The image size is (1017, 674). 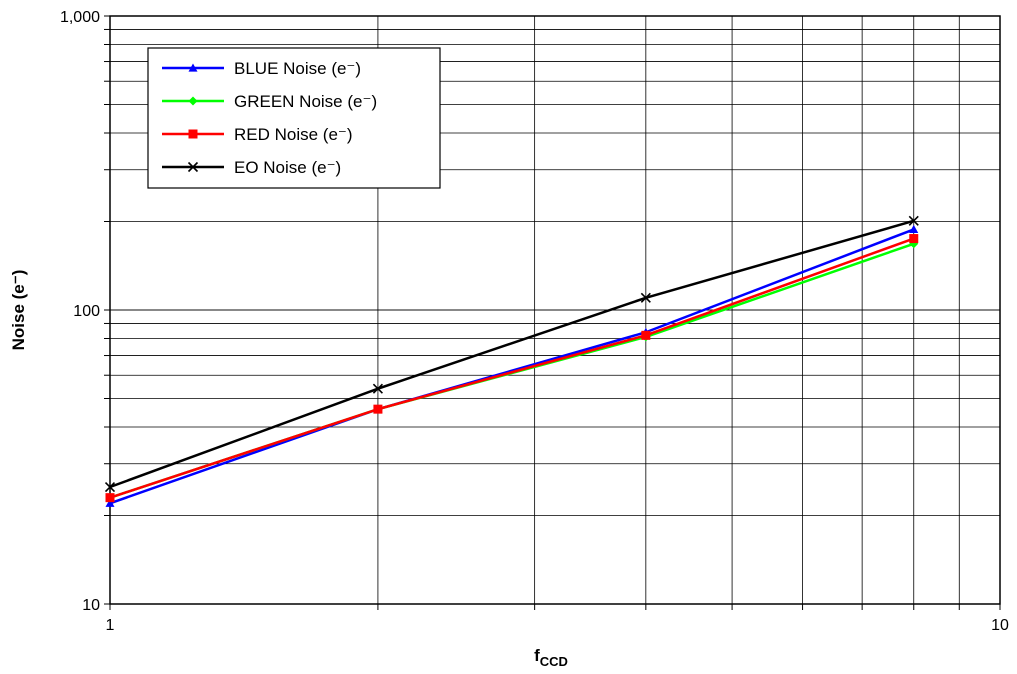 What do you see at coordinates (110, 625) in the screenshot?
I see `x-tick-label: 1` at bounding box center [110, 625].